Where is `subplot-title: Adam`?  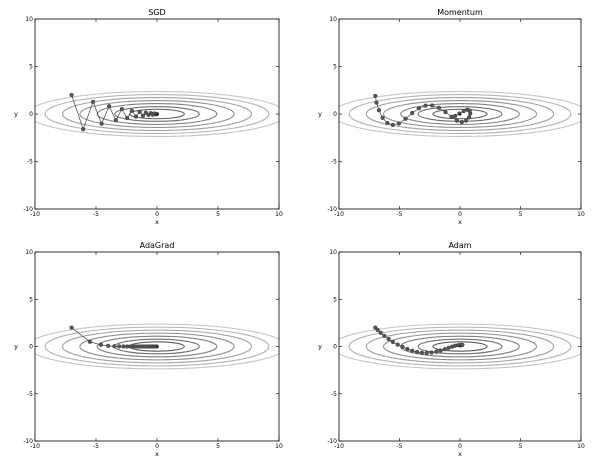
subplot-title: Adam is located at coordinates (459, 245).